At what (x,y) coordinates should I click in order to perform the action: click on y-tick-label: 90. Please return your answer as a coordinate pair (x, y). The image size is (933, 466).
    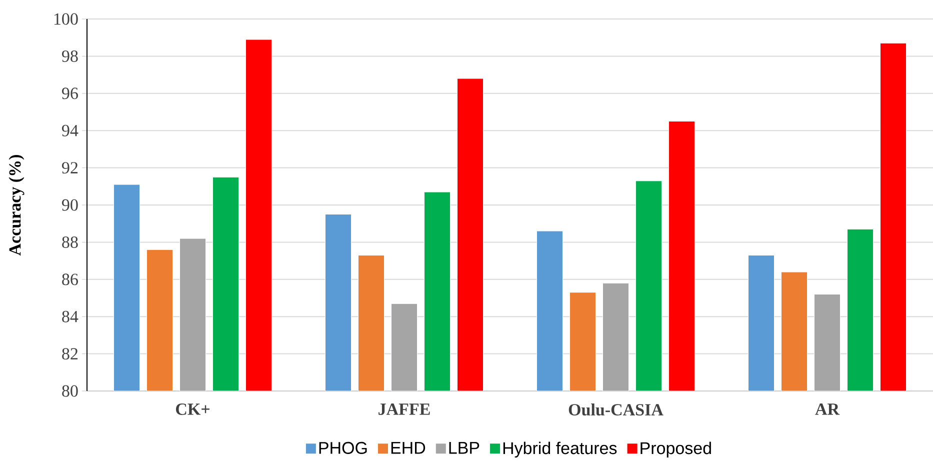
    Looking at the image, I should click on (70, 205).